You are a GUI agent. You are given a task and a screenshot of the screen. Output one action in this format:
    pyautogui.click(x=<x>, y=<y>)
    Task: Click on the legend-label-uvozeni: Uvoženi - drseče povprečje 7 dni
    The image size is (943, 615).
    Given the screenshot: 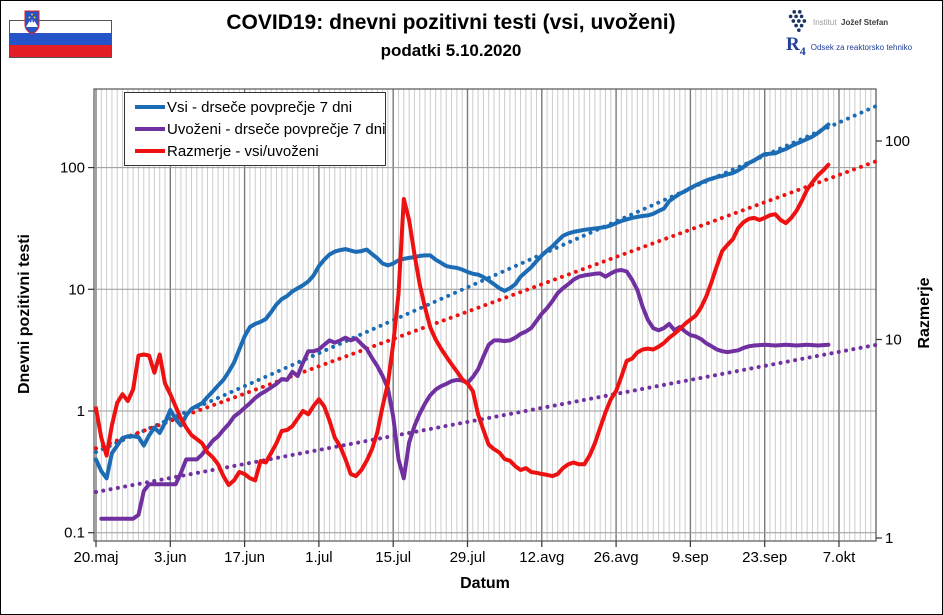 What is the action you would take?
    pyautogui.click(x=276, y=129)
    